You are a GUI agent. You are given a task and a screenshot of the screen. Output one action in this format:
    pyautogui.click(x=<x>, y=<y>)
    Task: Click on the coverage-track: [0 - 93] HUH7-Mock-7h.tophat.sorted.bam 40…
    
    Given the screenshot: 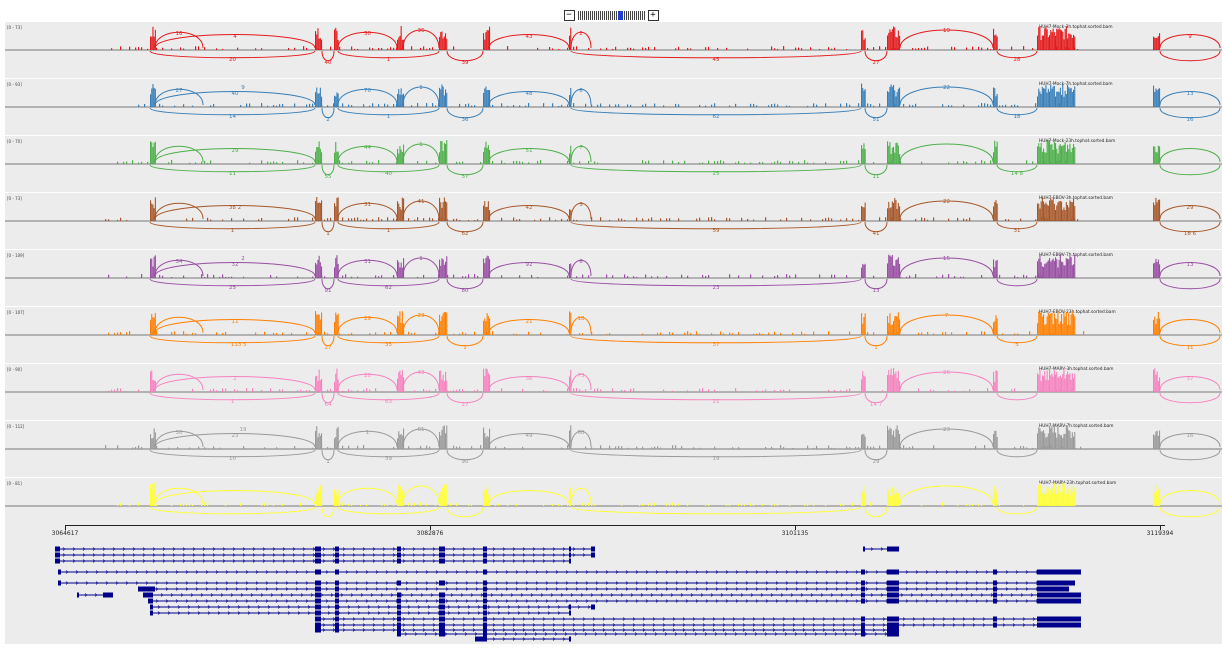 What is the action you would take?
    pyautogui.click(x=613, y=107)
    